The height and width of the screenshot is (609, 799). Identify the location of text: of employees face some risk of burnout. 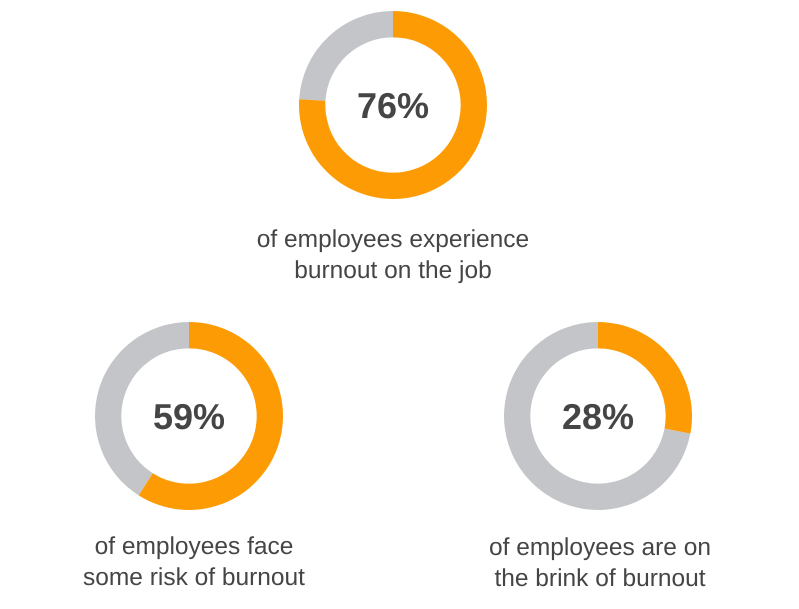
(194, 562).